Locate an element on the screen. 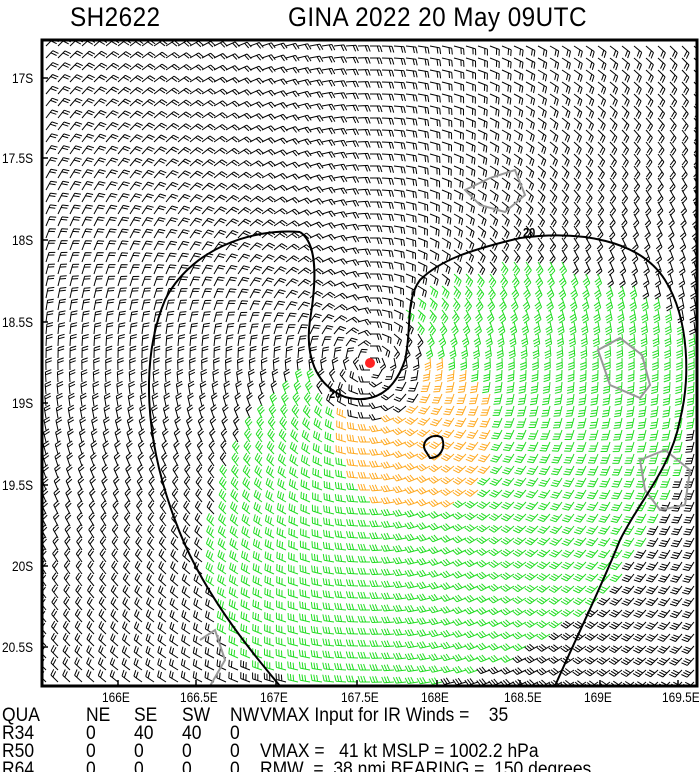  table-cell: 0 is located at coordinates (139, 751).